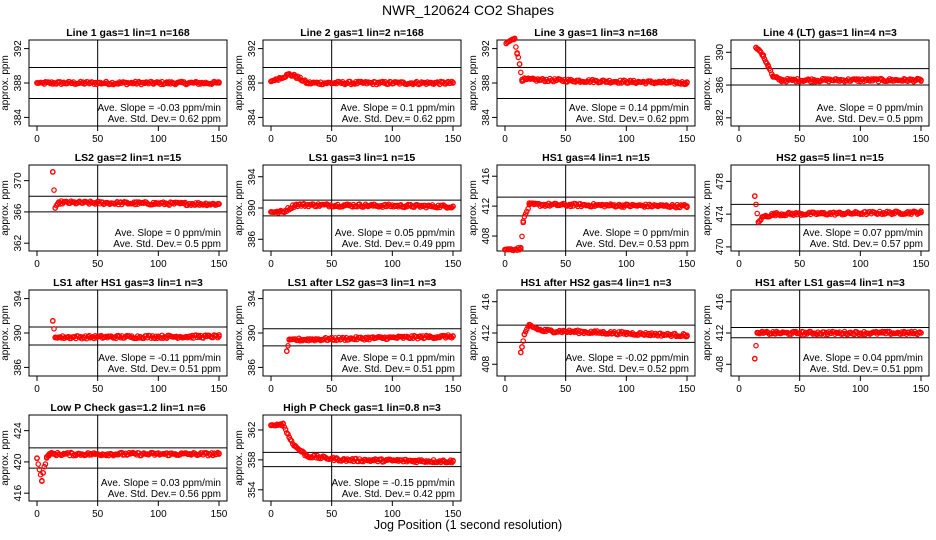  What do you see at coordinates (252, 489) in the screenshot?
I see `y-tick-label: 354` at bounding box center [252, 489].